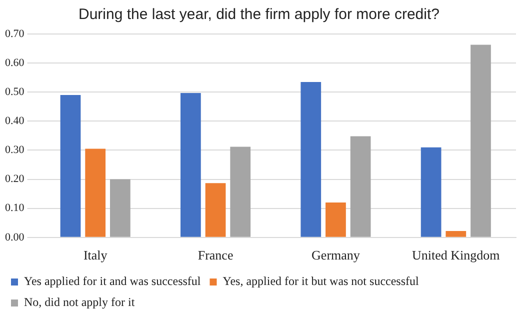 This screenshot has width=520, height=319. I want to click on y-tick-label: 0.60, so click(15, 62).